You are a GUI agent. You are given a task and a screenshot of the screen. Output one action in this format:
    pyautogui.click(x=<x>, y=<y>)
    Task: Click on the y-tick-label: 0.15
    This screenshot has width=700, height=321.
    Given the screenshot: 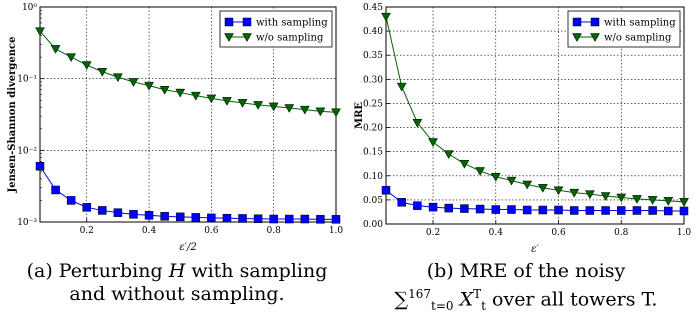 What is the action you would take?
    pyautogui.click(x=373, y=153)
    